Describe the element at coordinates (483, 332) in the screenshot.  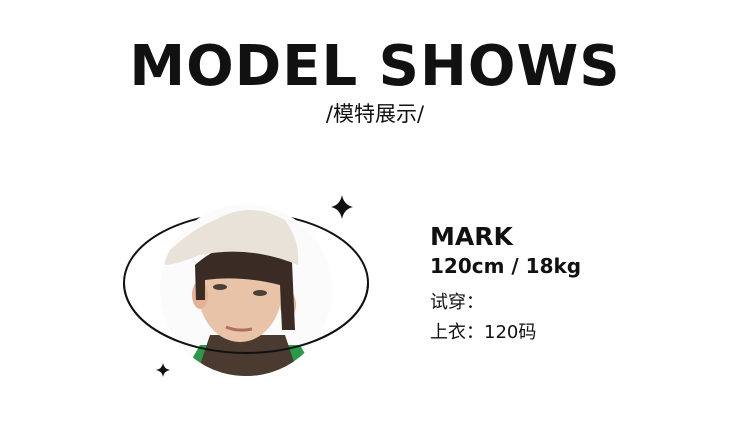
I see `top-size: 上衣：120码` at that location.